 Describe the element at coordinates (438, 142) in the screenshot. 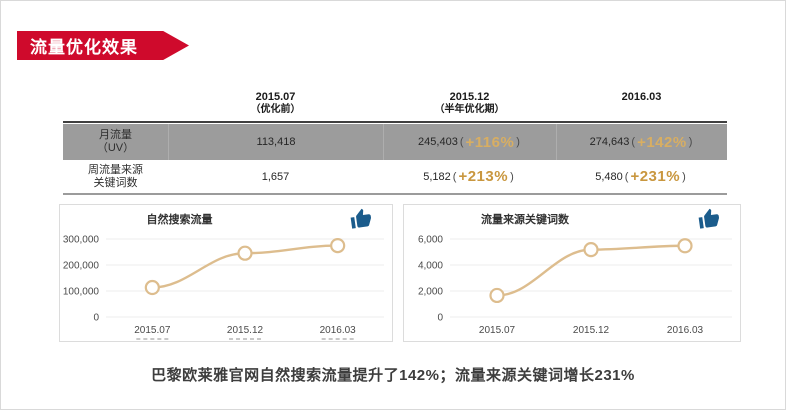

I see `cell-value: 245,403` at that location.